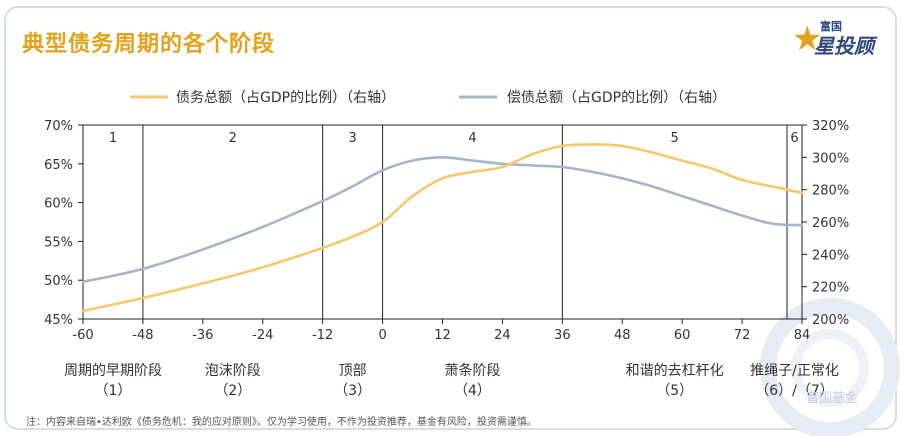 Image resolution: width=904 pixels, height=436 pixels. I want to click on x-tick-label: 48, so click(622, 335).